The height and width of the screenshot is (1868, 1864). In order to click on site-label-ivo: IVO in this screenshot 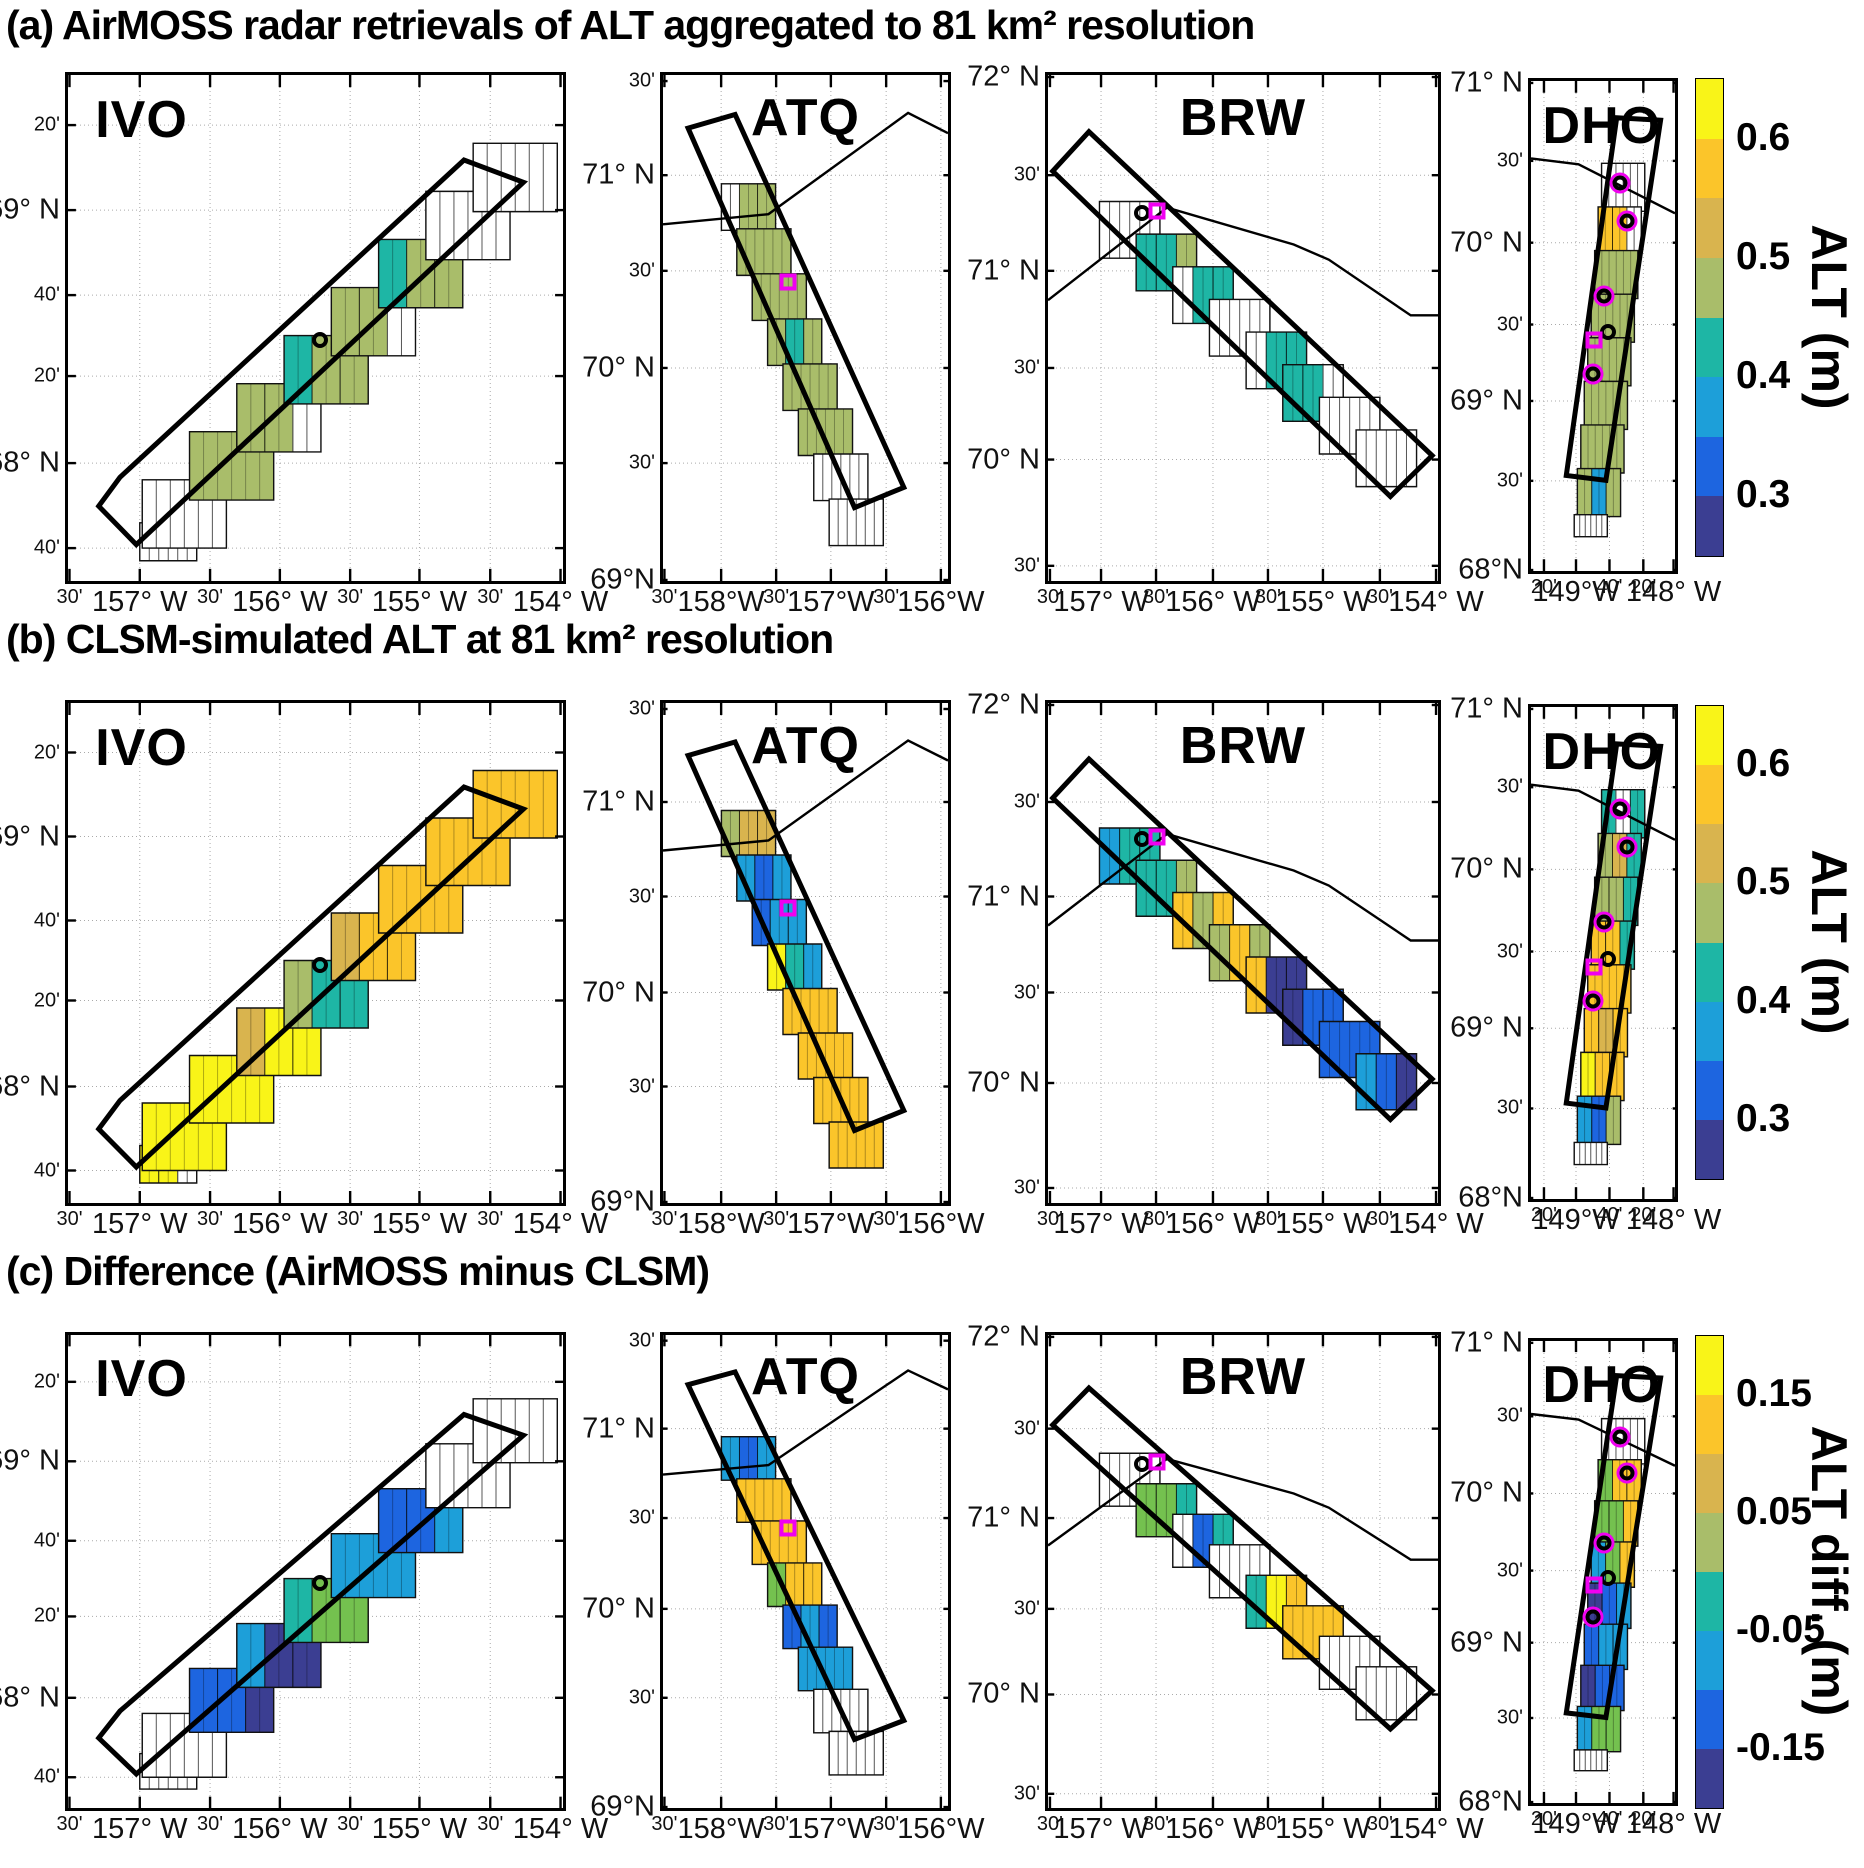, I will do `click(141, 1379)`.